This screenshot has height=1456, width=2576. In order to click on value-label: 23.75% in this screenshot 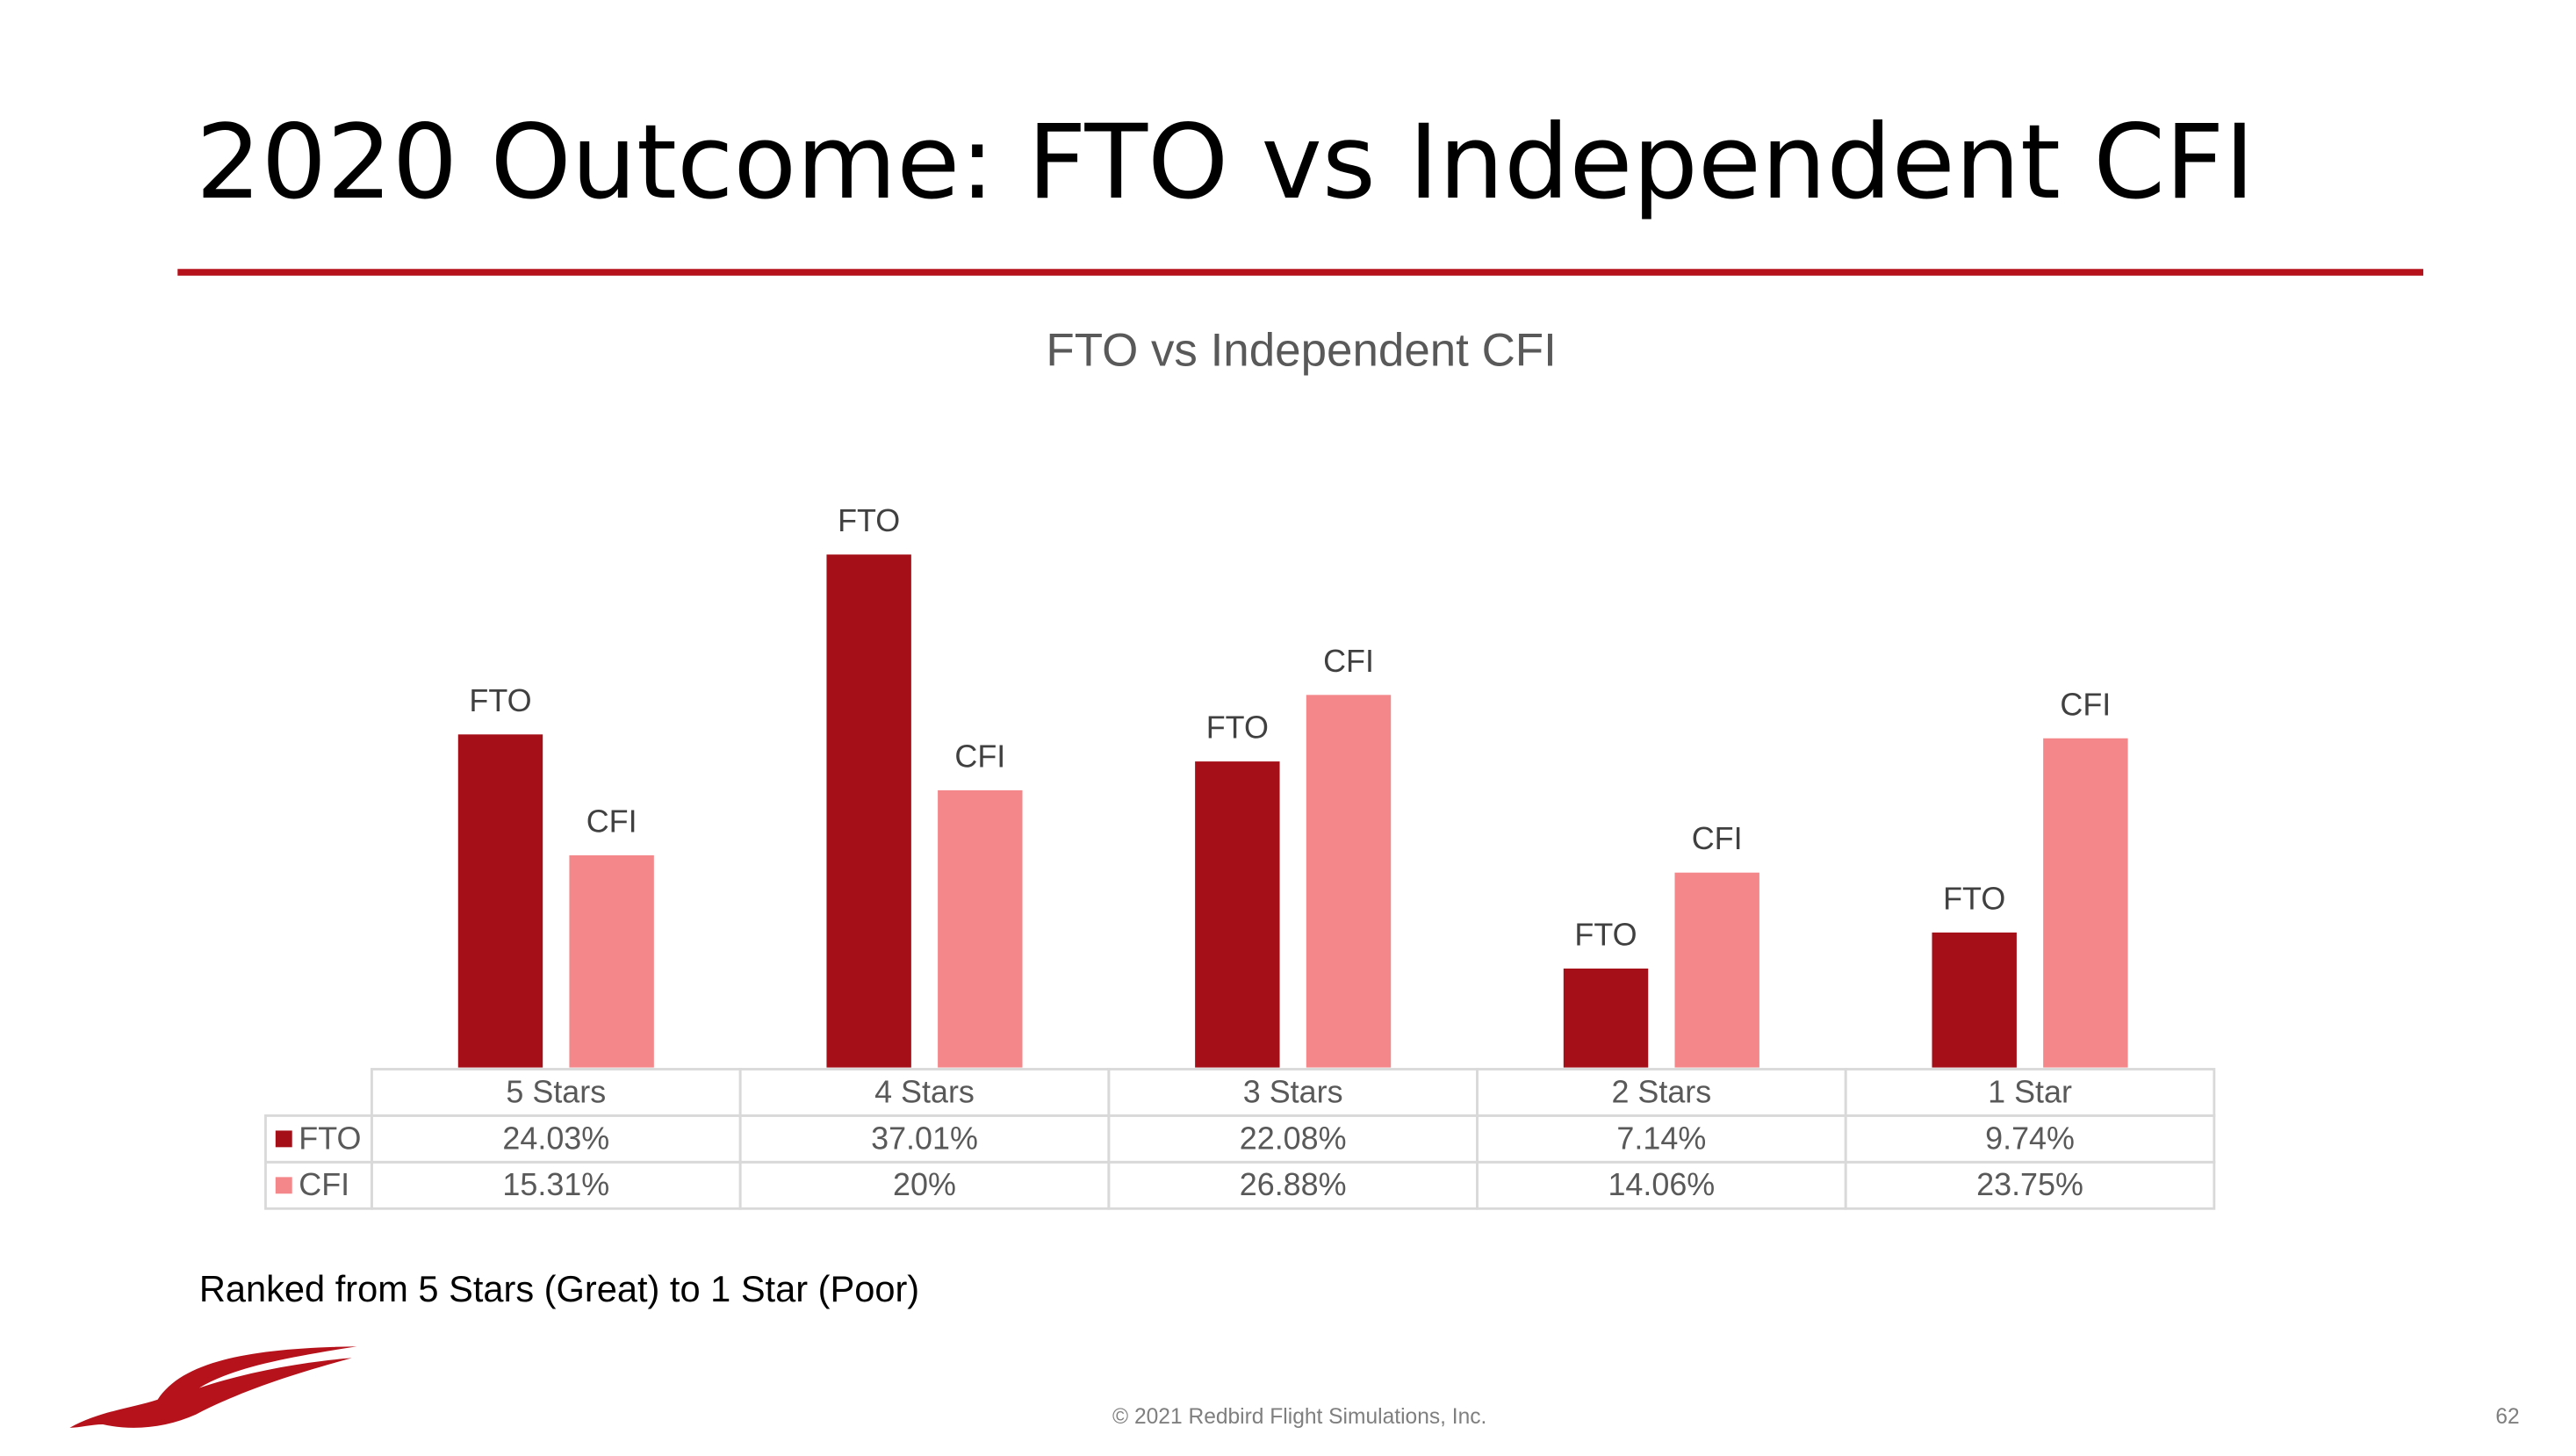, I will do `click(2029, 1184)`.